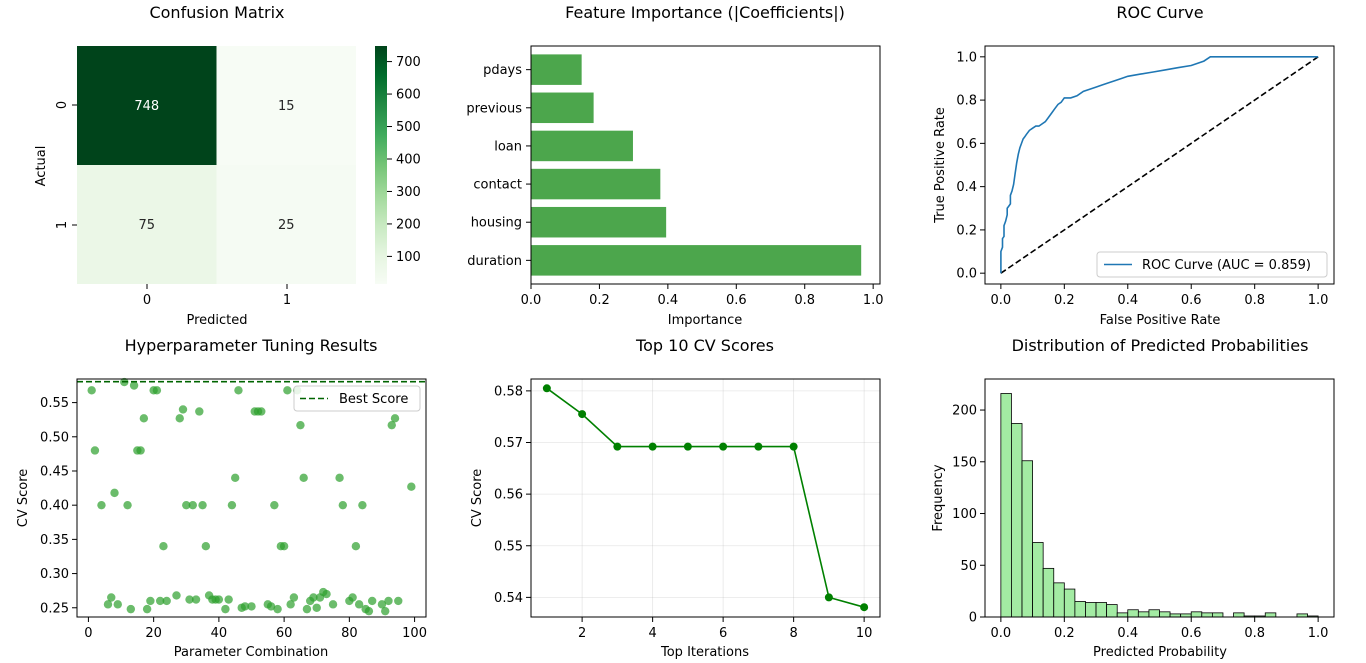 This screenshot has height=663, width=1366. I want to click on roc-curve-line, so click(1159, 165).